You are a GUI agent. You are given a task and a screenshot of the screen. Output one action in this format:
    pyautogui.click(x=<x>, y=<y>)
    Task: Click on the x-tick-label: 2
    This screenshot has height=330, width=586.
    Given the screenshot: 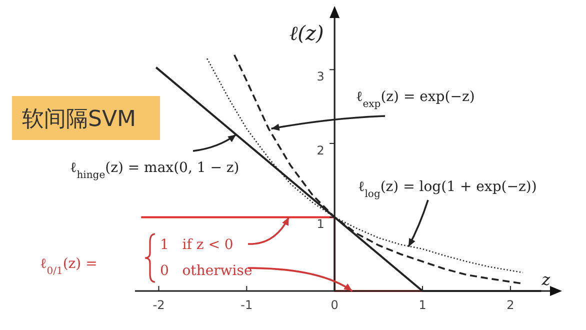 What is the action you would take?
    pyautogui.click(x=510, y=305)
    